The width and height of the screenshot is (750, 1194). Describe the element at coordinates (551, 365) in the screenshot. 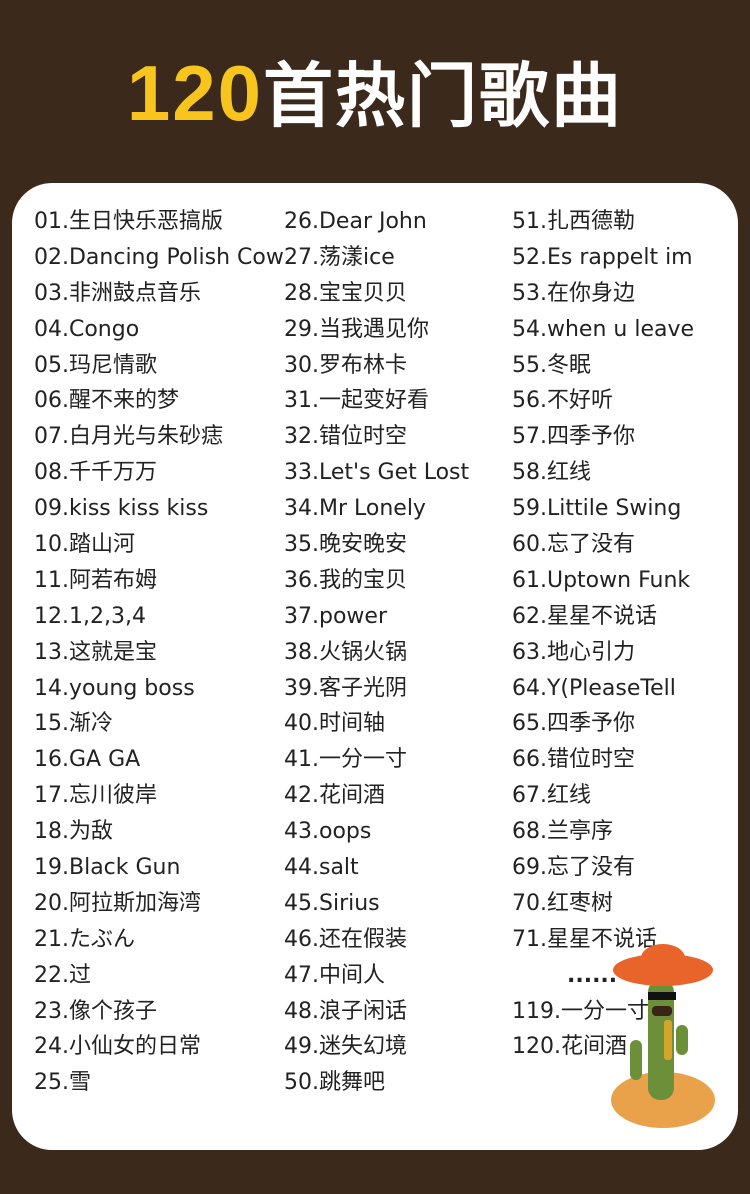

I see `song-item: 55.冬眠` at that location.